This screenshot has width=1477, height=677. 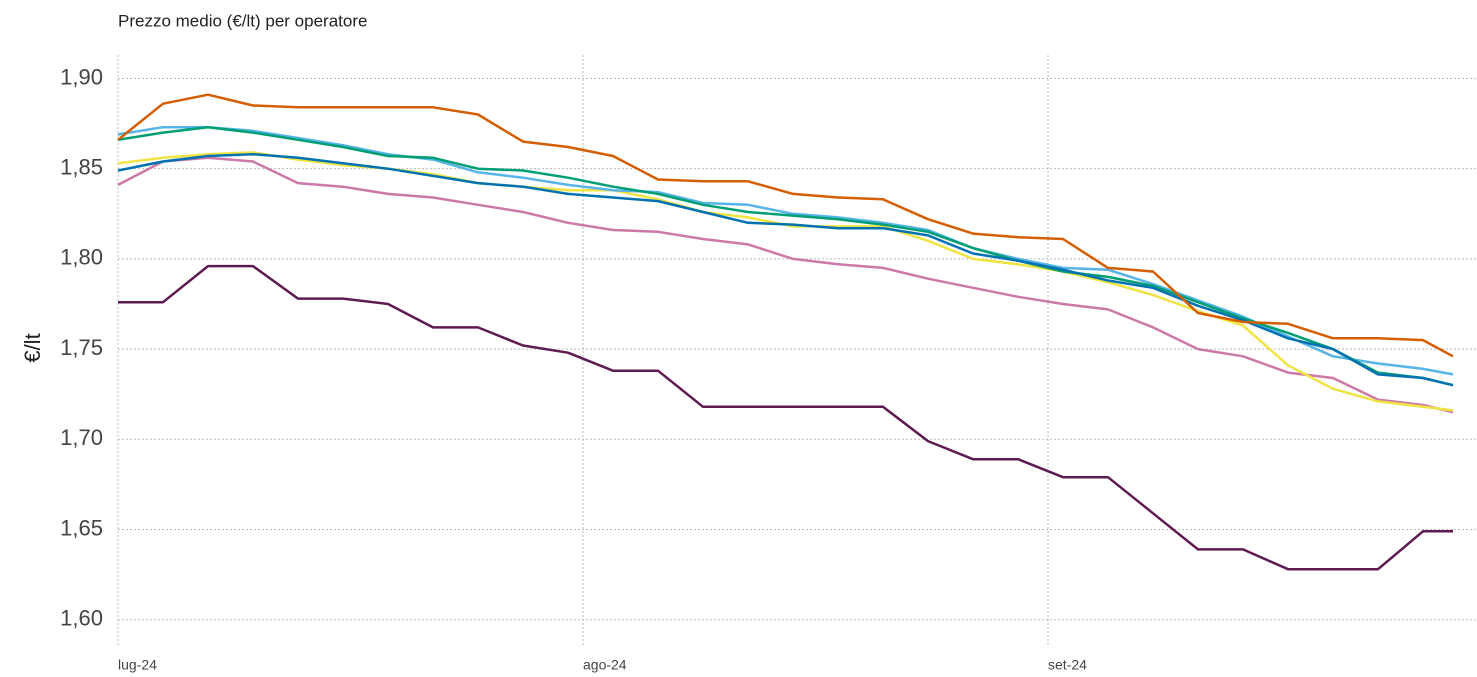 I want to click on y-tick-label: 1,85, so click(x=81, y=166).